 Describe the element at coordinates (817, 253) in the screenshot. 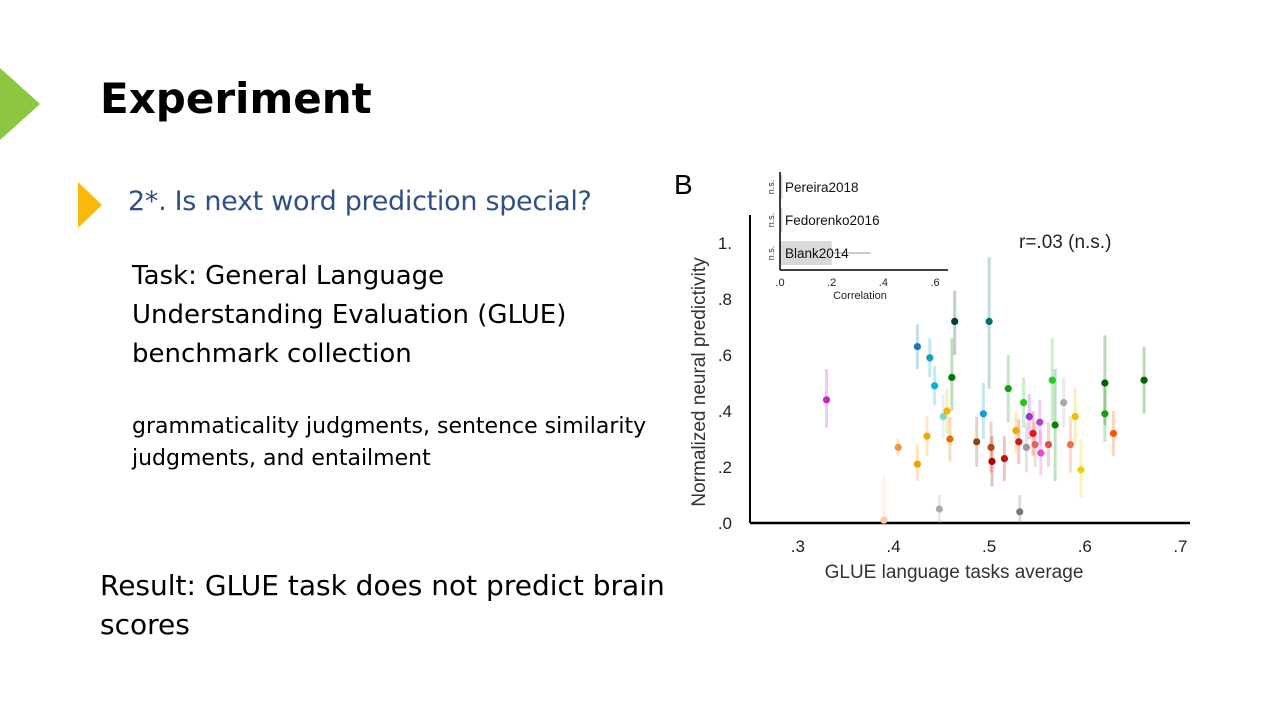

I see `inset-category-label: Blank2014` at that location.